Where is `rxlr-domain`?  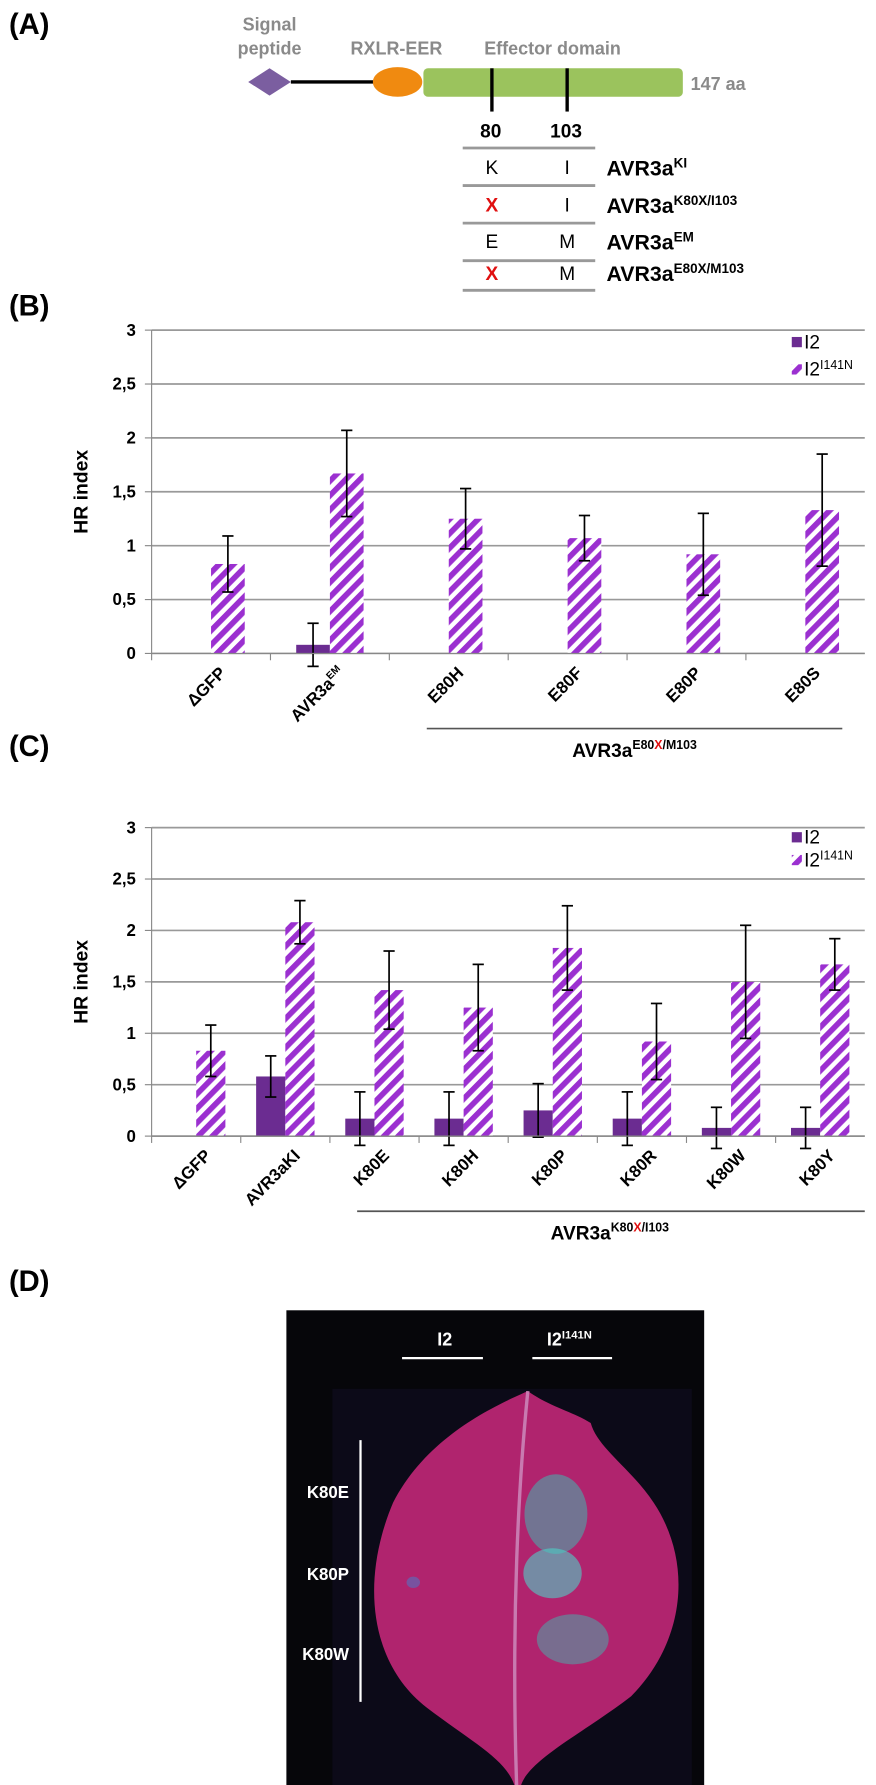 rxlr-domain is located at coordinates (397, 82).